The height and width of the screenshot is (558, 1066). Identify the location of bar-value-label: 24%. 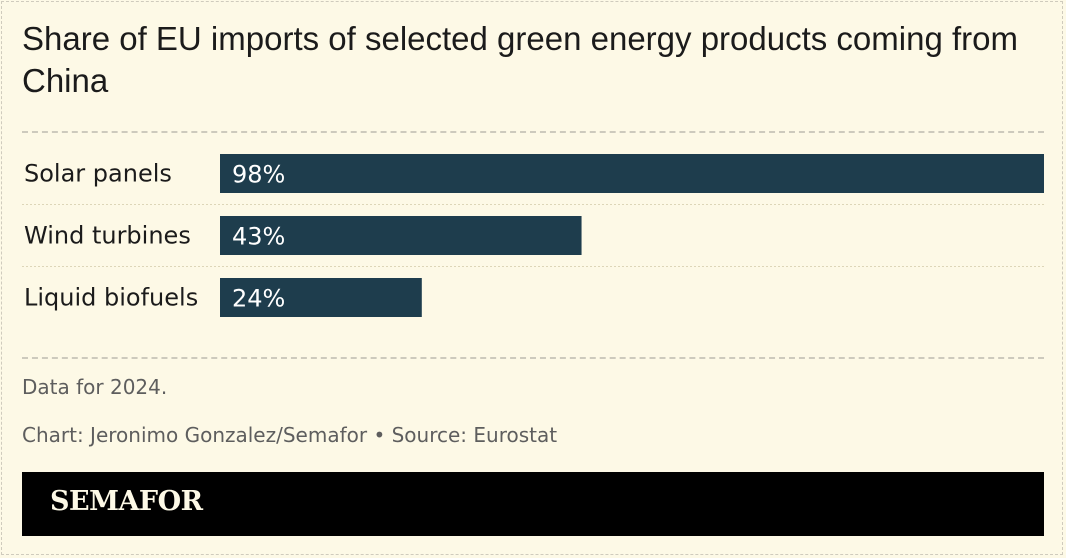
(258, 299).